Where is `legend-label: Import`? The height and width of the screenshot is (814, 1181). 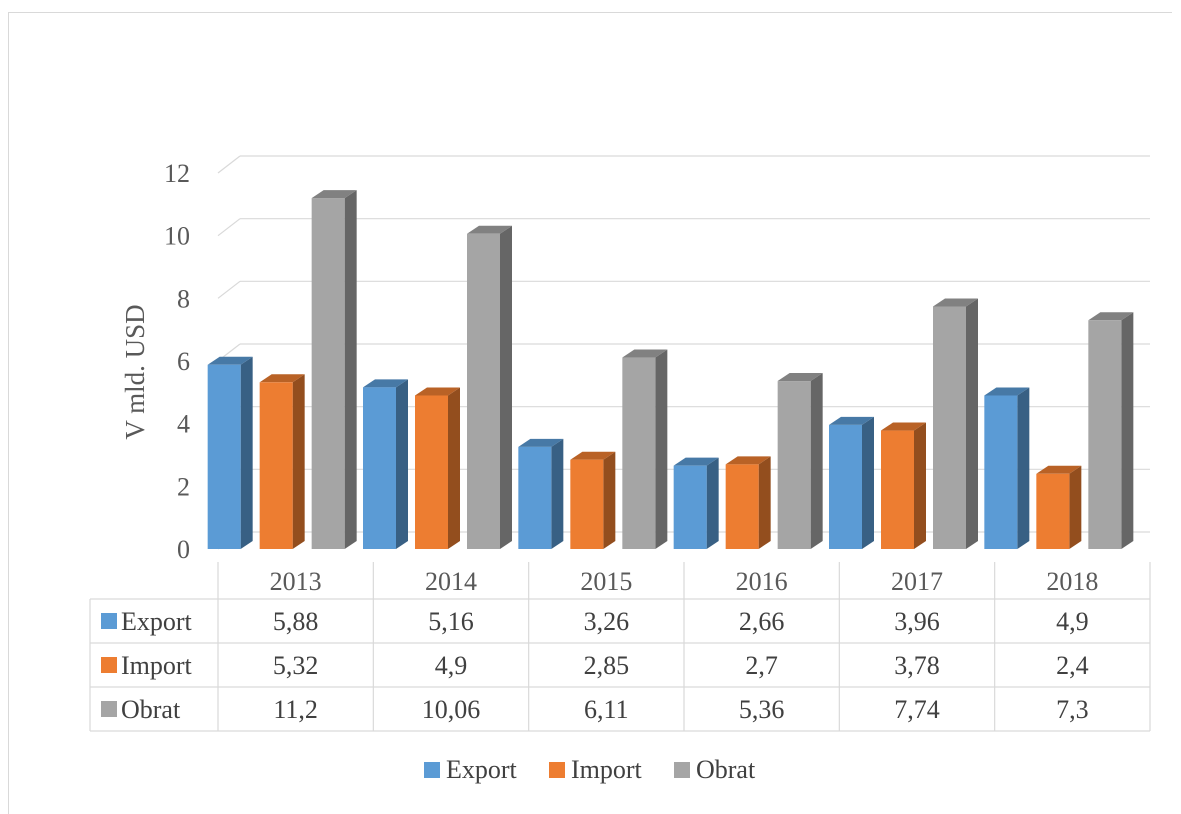
legend-label: Import is located at coordinates (607, 769).